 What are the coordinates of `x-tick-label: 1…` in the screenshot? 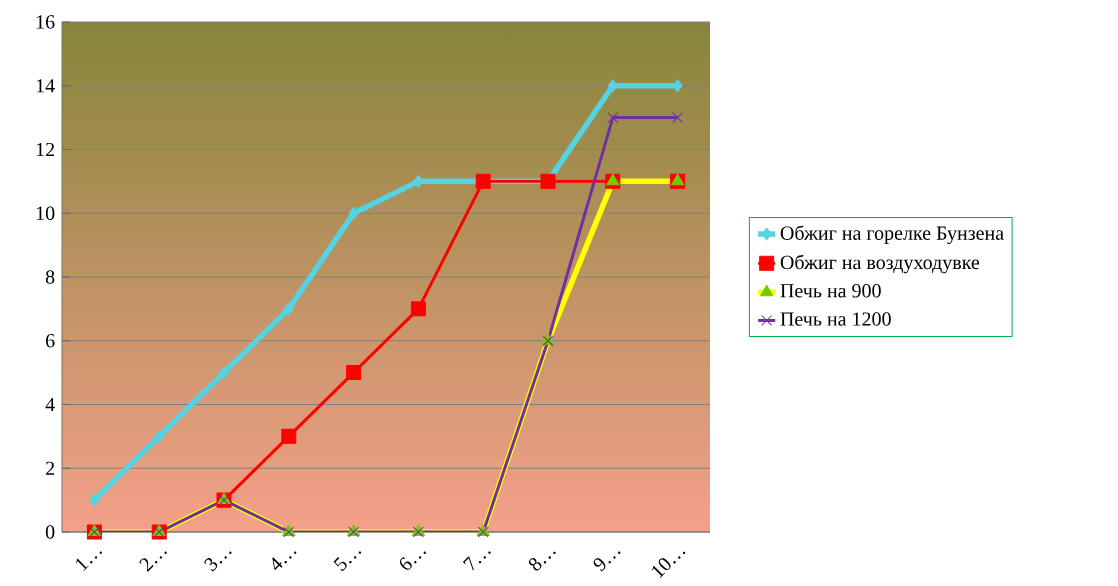 It's located at (89, 561).